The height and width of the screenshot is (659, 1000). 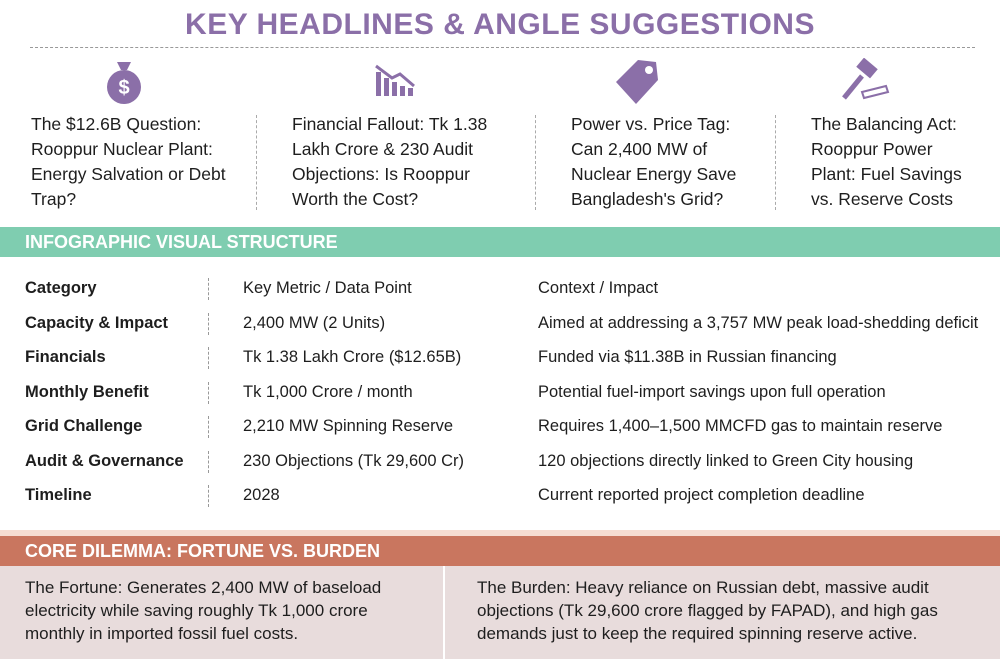 What do you see at coordinates (97, 322) in the screenshot?
I see `cell: Capacity & Impact` at bounding box center [97, 322].